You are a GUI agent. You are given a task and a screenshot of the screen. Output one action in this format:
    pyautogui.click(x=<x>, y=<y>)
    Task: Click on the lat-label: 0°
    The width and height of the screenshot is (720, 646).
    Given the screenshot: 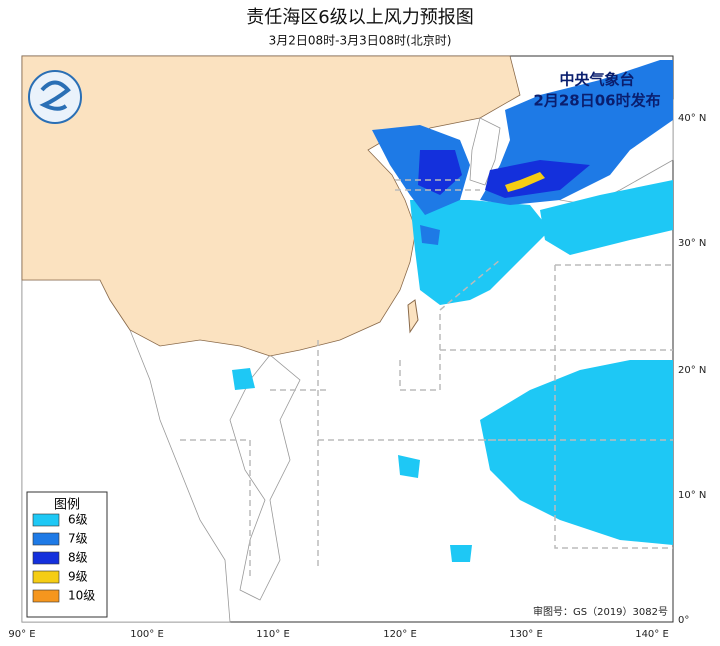 What is the action you would take?
    pyautogui.click(x=683, y=620)
    